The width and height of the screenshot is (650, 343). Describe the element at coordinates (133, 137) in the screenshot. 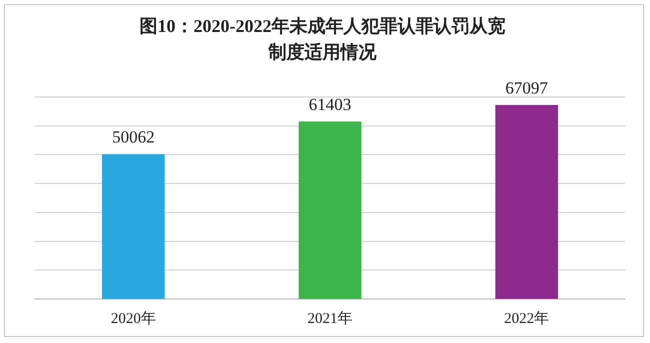

I see `data-label: 50062` at that location.